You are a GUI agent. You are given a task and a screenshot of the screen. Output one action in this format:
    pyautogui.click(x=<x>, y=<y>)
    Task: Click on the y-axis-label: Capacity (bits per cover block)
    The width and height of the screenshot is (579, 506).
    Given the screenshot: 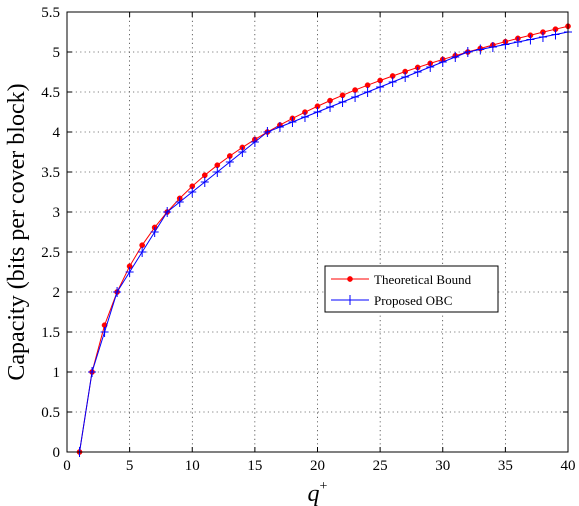 What is the action you would take?
    pyautogui.click(x=17, y=231)
    